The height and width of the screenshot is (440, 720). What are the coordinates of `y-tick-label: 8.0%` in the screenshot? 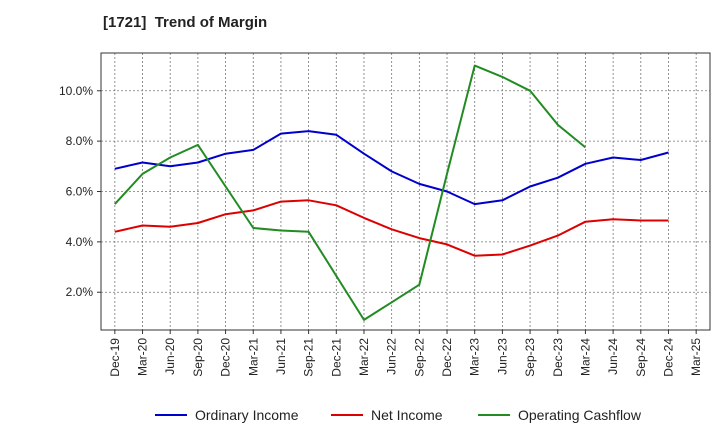 It's located at (80, 141).